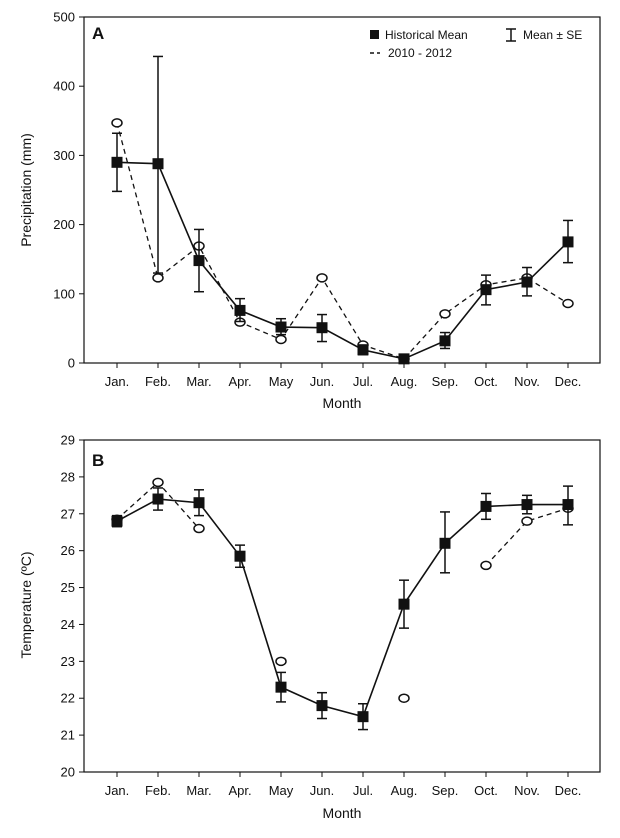  I want to click on panelb-y-tick-label: 21, so click(68, 735).